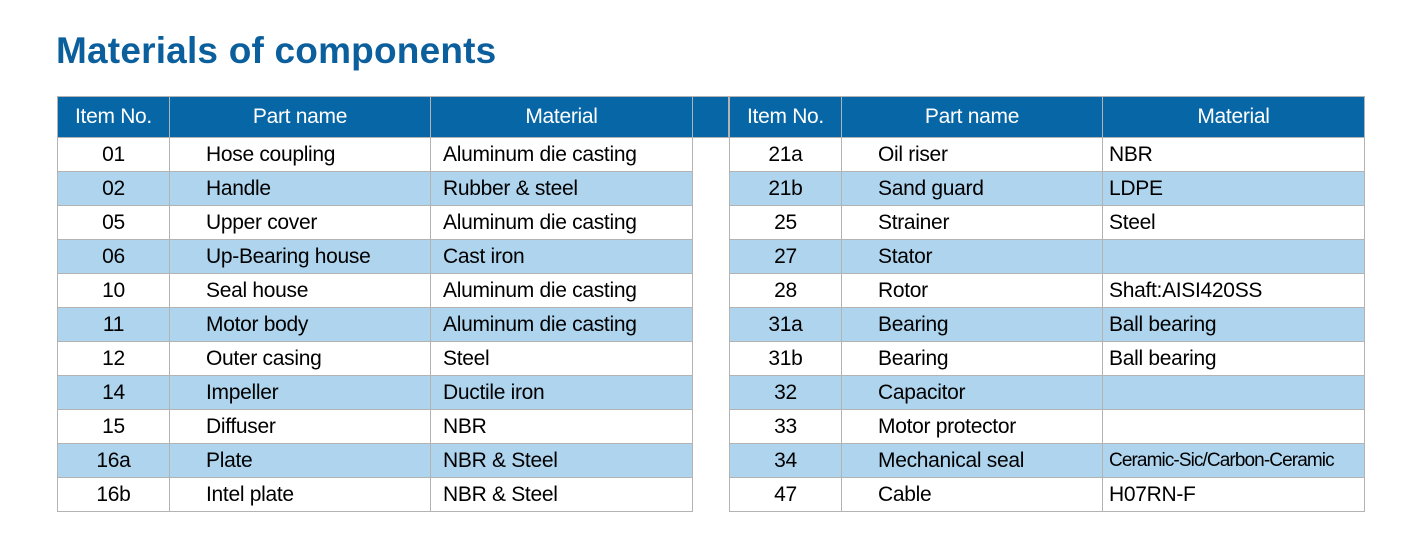 This screenshot has height=550, width=1411. I want to click on item-no-cell: 10, so click(113, 290).